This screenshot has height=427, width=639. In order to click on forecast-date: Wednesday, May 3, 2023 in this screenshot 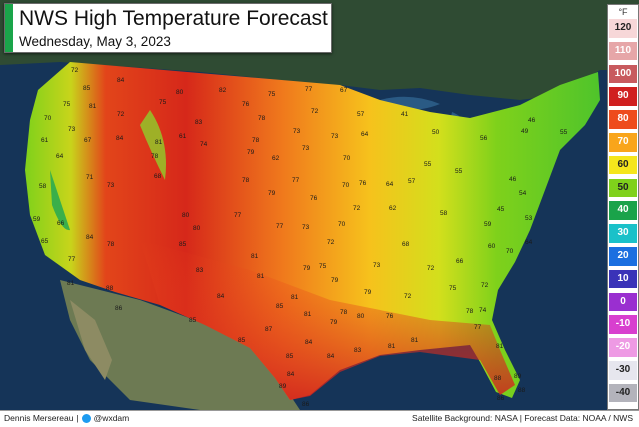, I will do `click(95, 41)`.